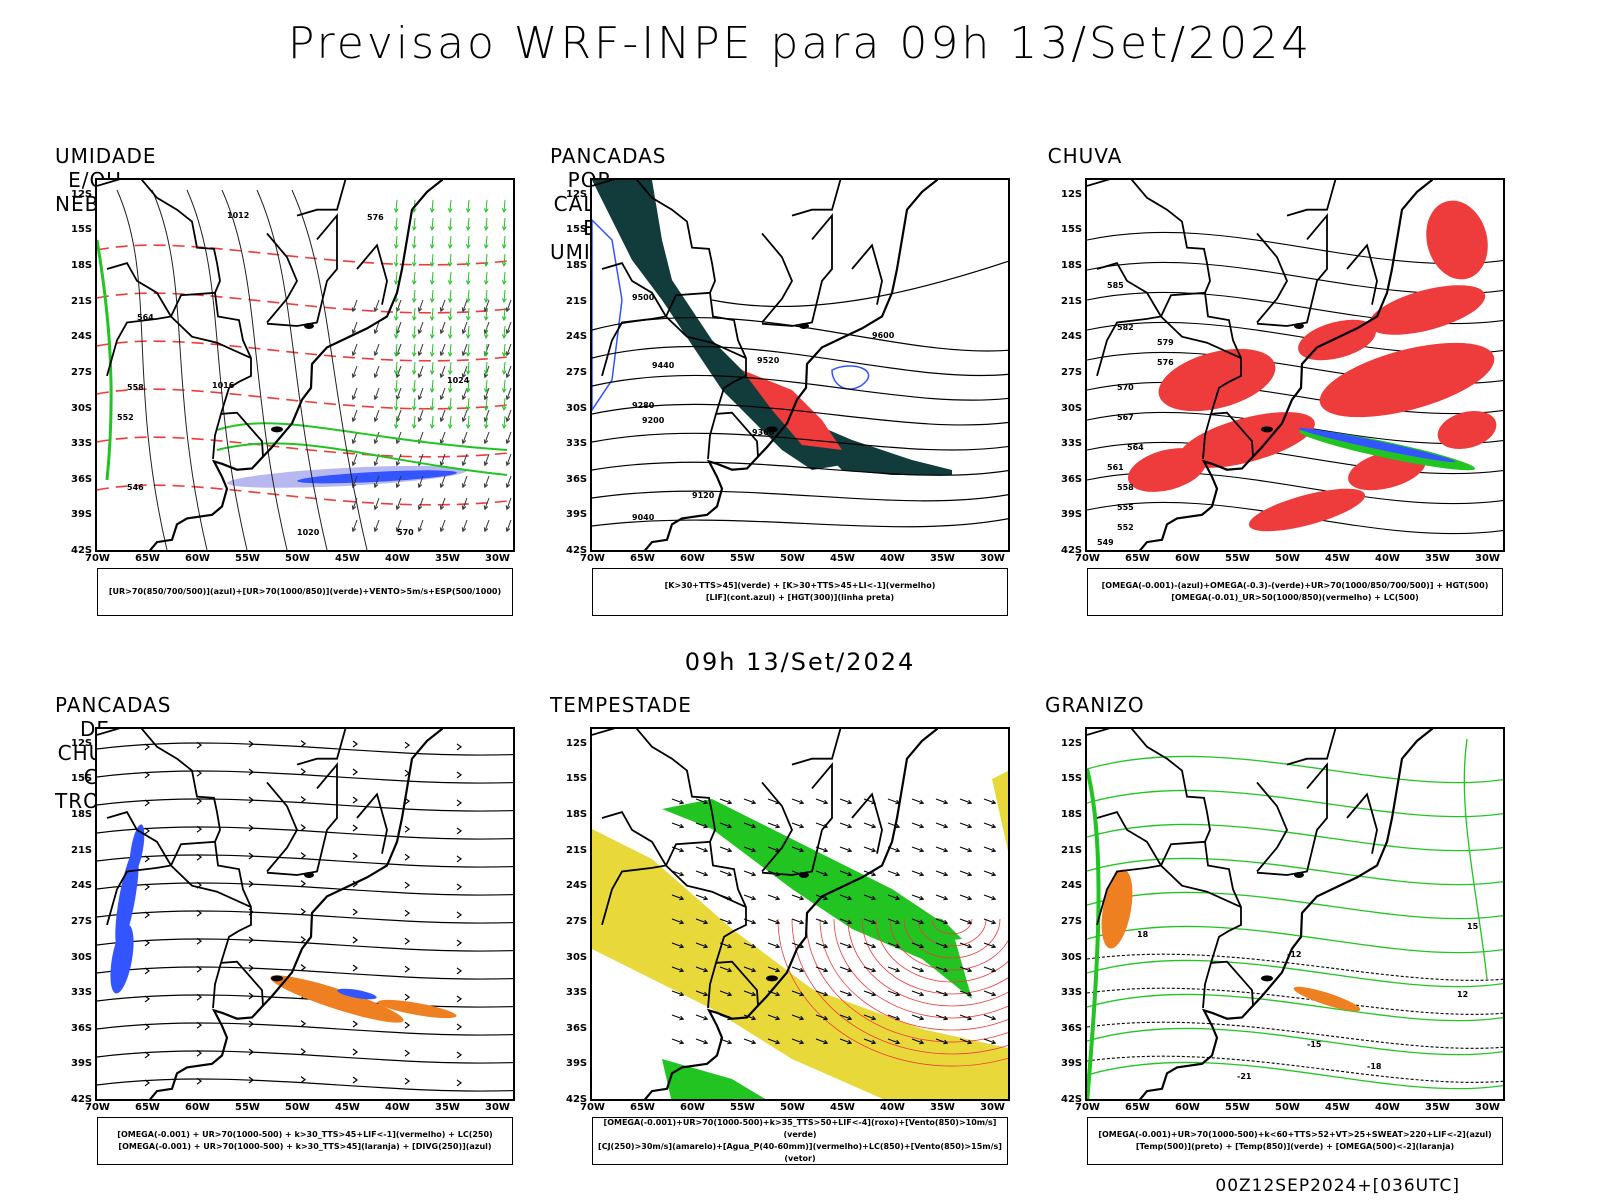  I want to click on contour-label: 564, so click(145, 317).